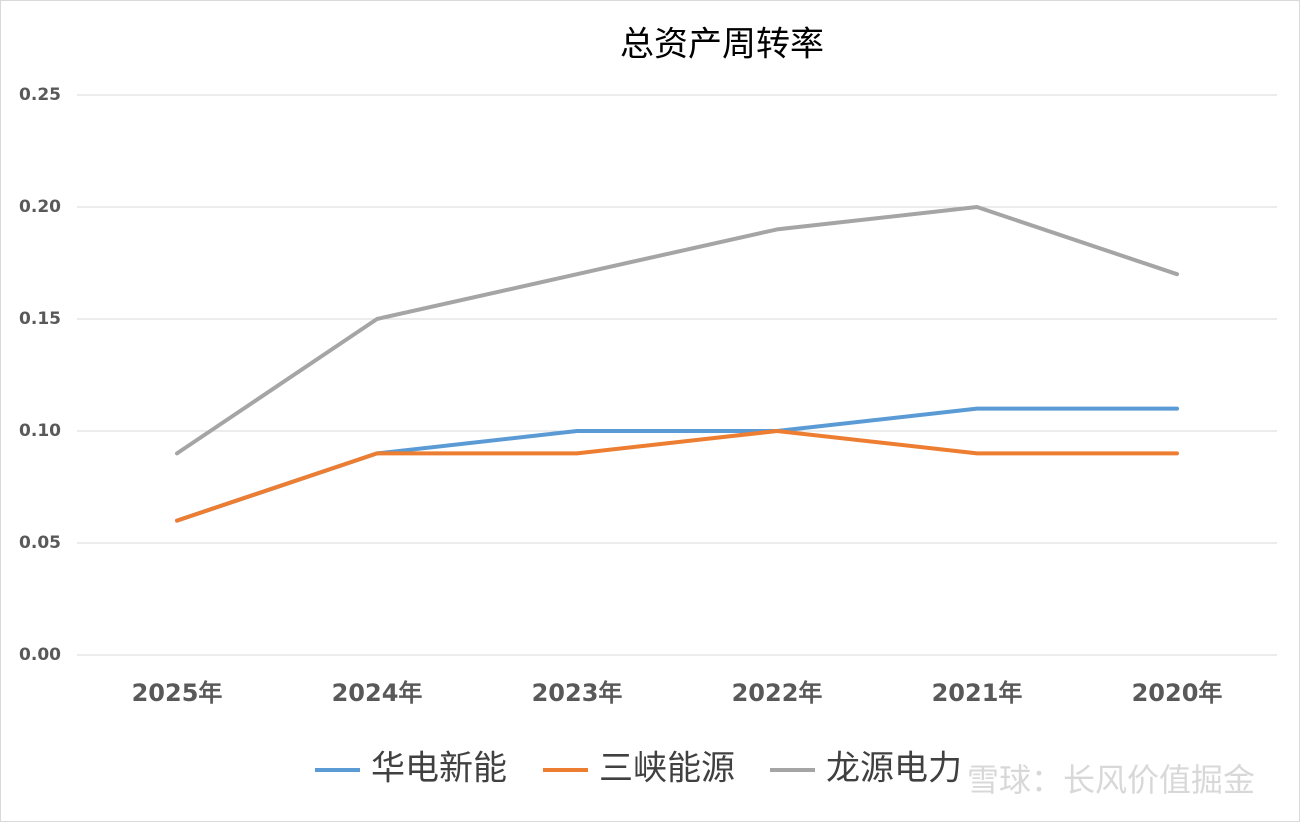  Describe the element at coordinates (577, 693) in the screenshot. I see `x-tick-label: 2023年` at that location.